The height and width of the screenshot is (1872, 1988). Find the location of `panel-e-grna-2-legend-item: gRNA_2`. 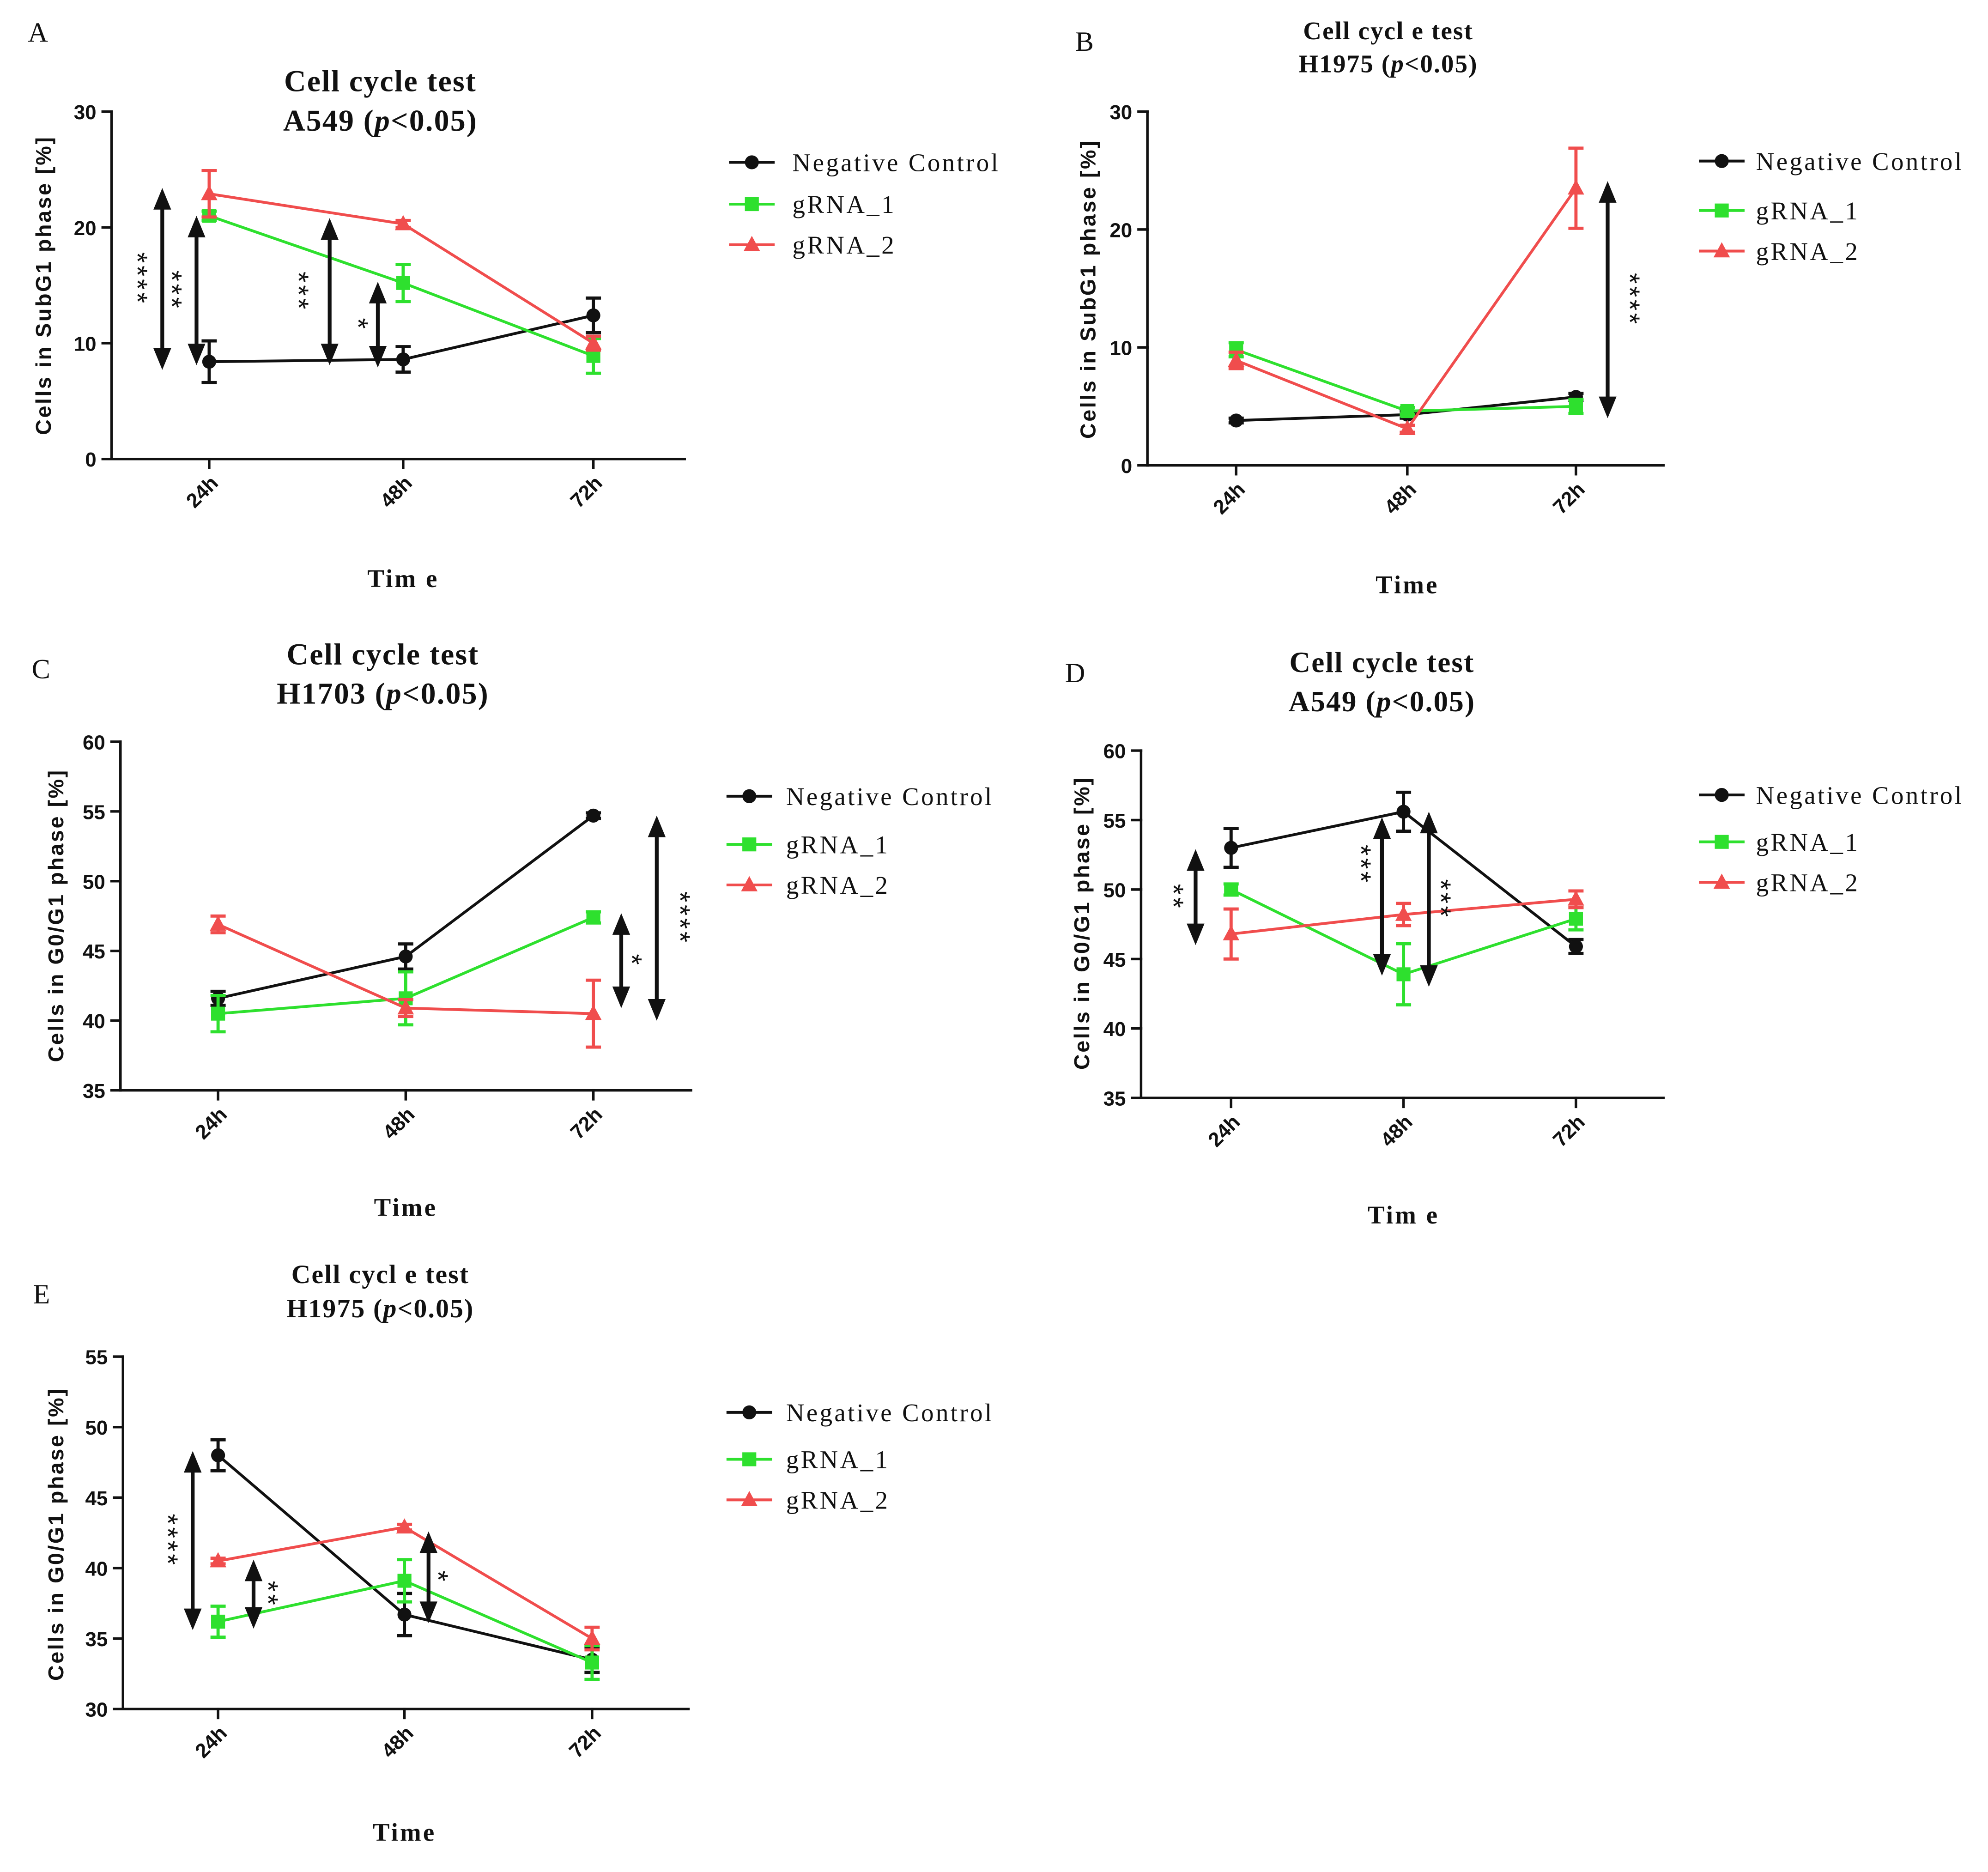

panel-e-grna-2-legend-item: gRNA_2 is located at coordinates (807, 1500).